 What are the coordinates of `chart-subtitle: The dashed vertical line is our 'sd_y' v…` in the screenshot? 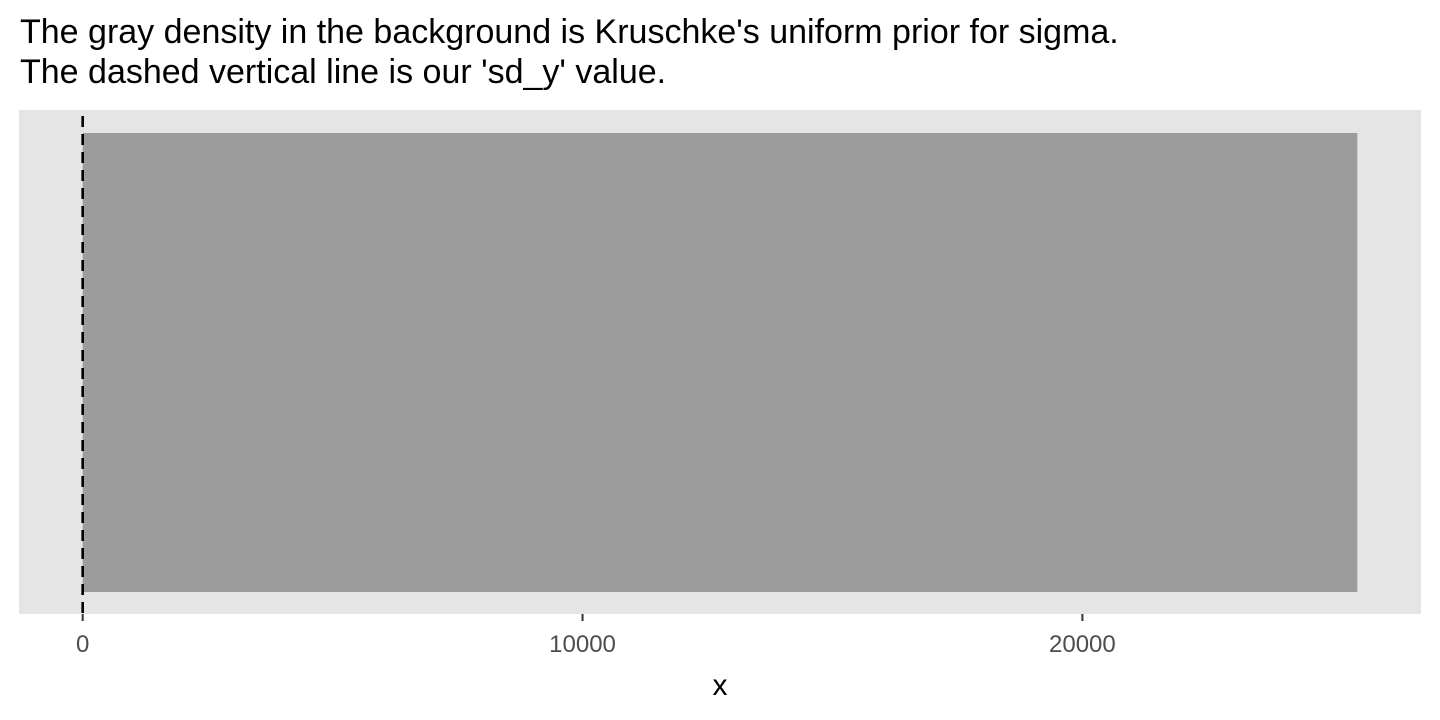 It's located at (343, 72).